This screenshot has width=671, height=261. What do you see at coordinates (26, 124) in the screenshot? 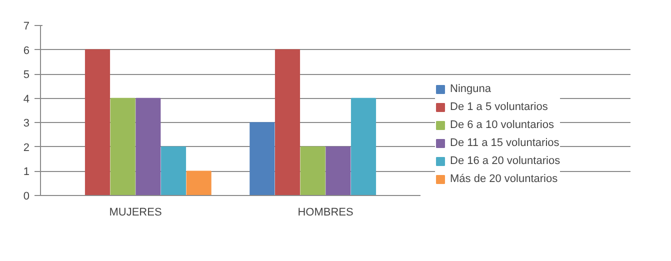
I see `y-tick-label: 3` at bounding box center [26, 124].